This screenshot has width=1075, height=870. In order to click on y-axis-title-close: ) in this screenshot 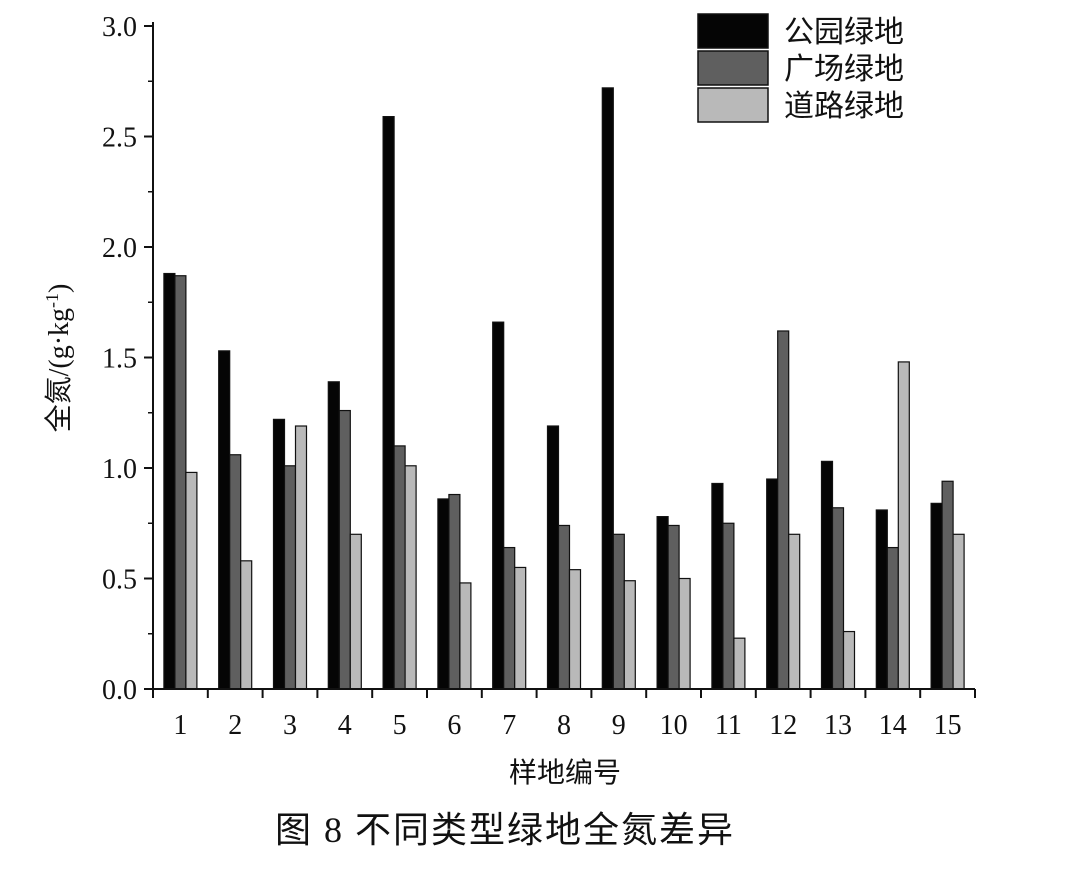, I will do `click(59, 288)`.